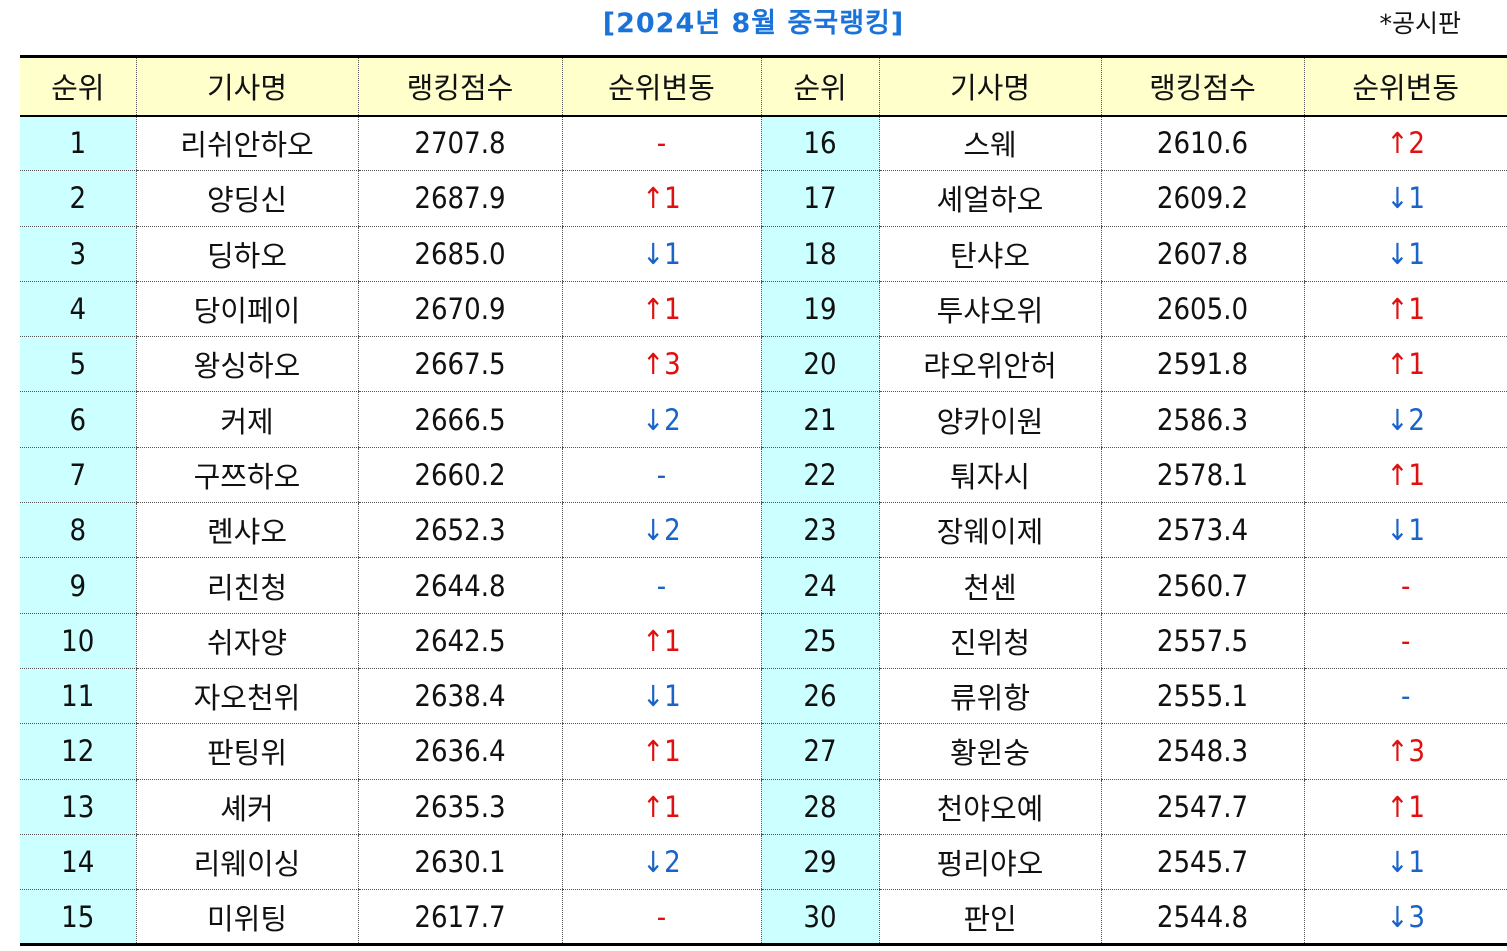 The image size is (1507, 951). Describe the element at coordinates (78, 364) in the screenshot. I see `rank-cell: 5` at that location.